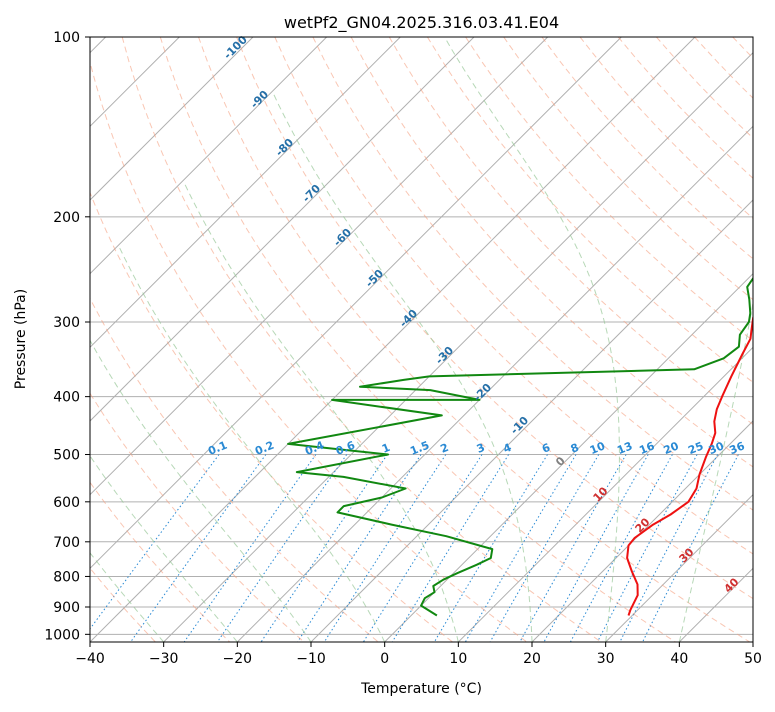 The height and width of the screenshot is (712, 775). Describe the element at coordinates (66, 456) in the screenshot. I see `y-tick-label: 500` at that location.